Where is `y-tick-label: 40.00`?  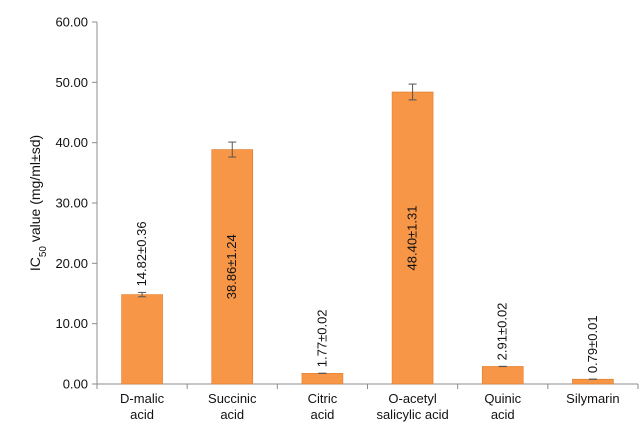
y-tick-label: 40.00 is located at coordinates (71, 142).